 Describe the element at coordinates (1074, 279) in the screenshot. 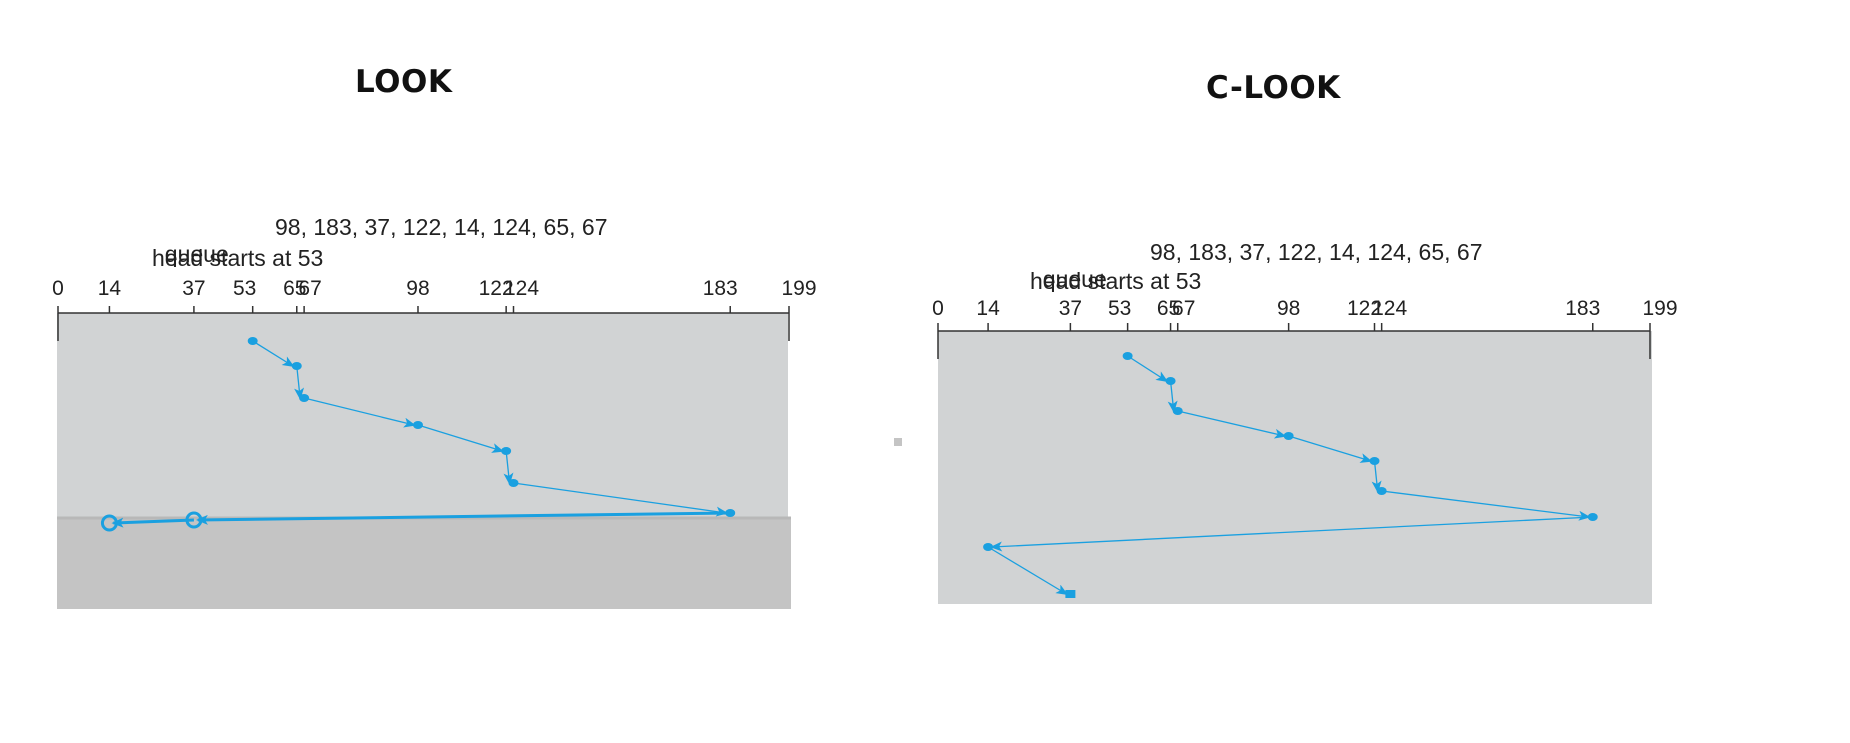

I see `clook-queue-label: queue` at that location.